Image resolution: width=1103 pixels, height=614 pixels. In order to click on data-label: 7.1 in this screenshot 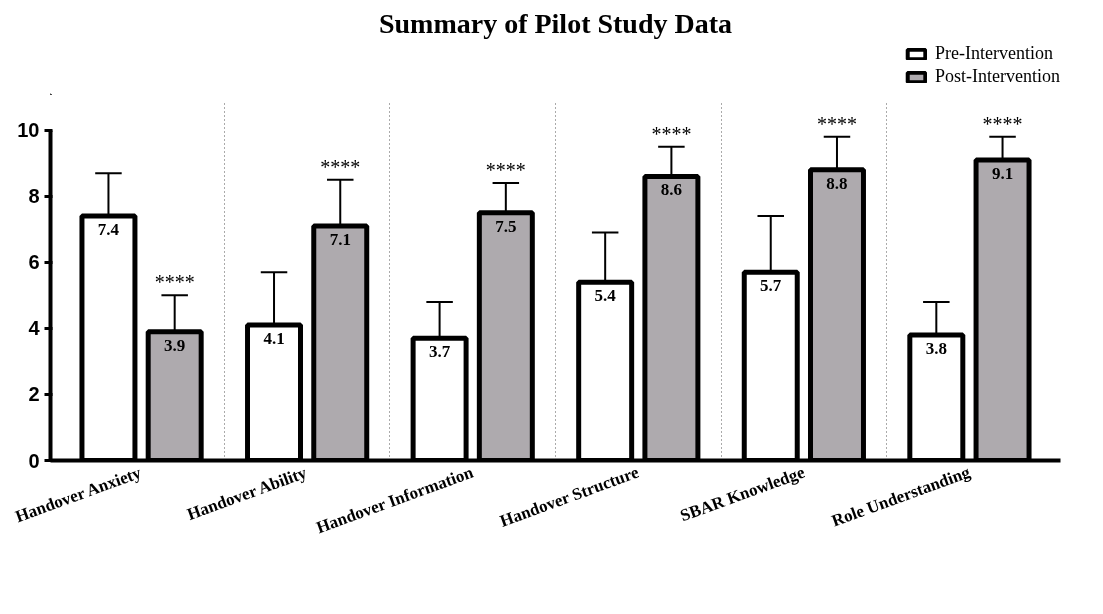, I will do `click(340, 239)`.